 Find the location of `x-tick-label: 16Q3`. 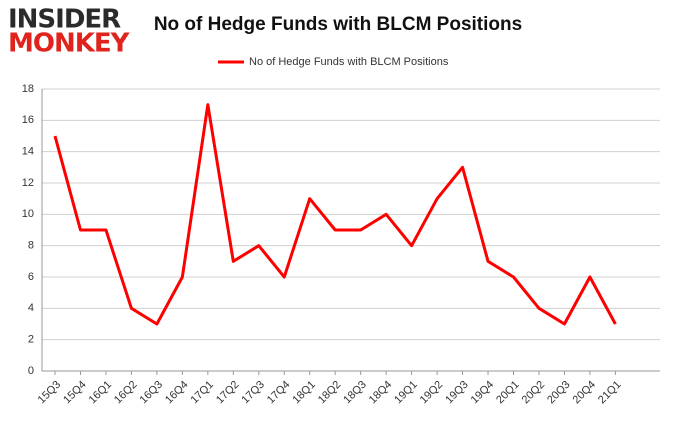

x-tick-label: 16Q3 is located at coordinates (152, 393).